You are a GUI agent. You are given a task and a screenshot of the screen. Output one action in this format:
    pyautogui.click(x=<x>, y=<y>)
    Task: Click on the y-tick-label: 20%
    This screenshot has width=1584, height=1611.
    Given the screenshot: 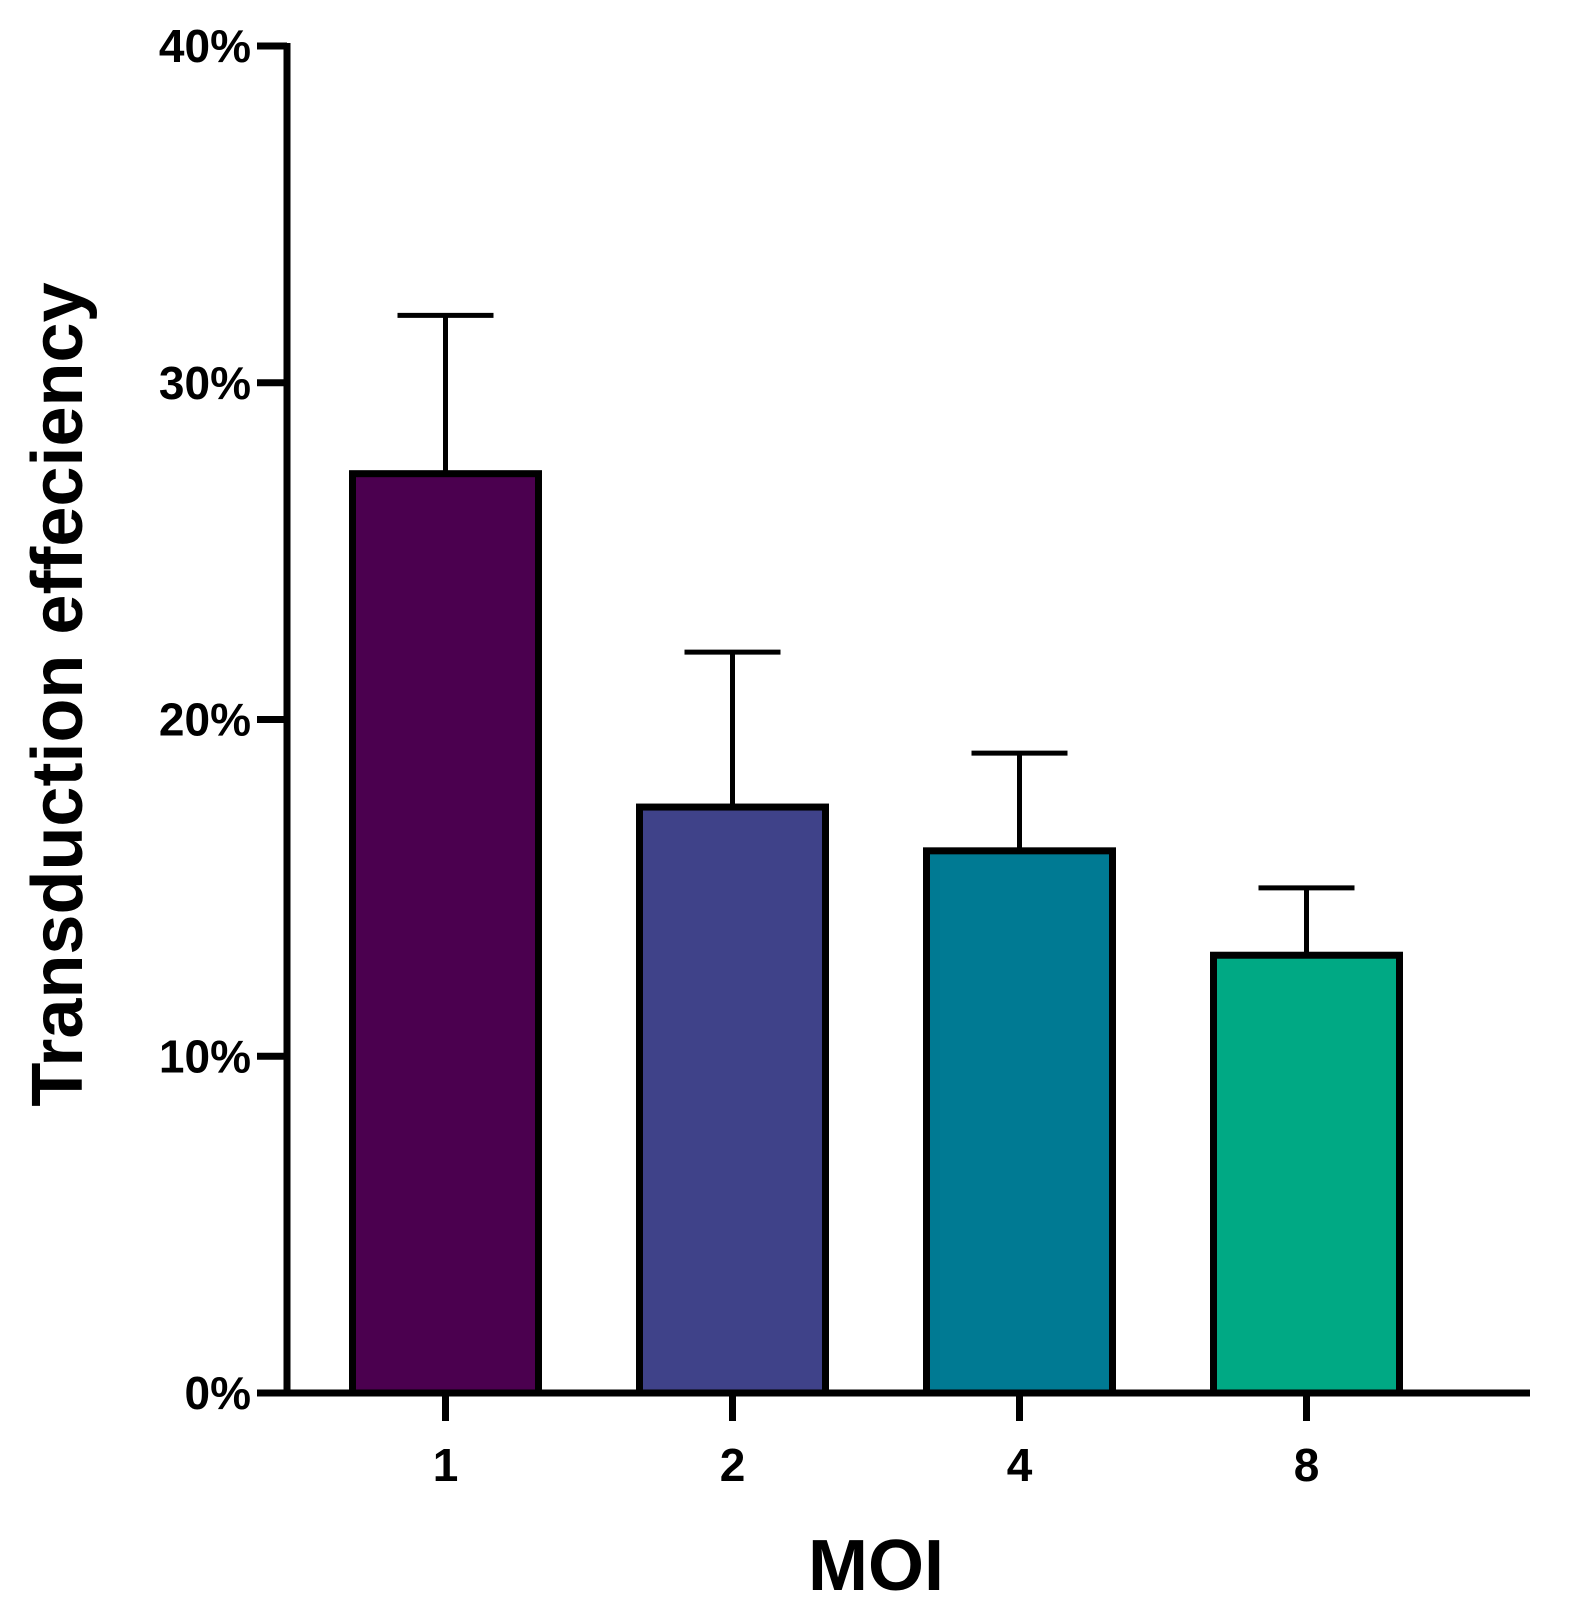 What is the action you would take?
    pyautogui.click(x=205, y=720)
    